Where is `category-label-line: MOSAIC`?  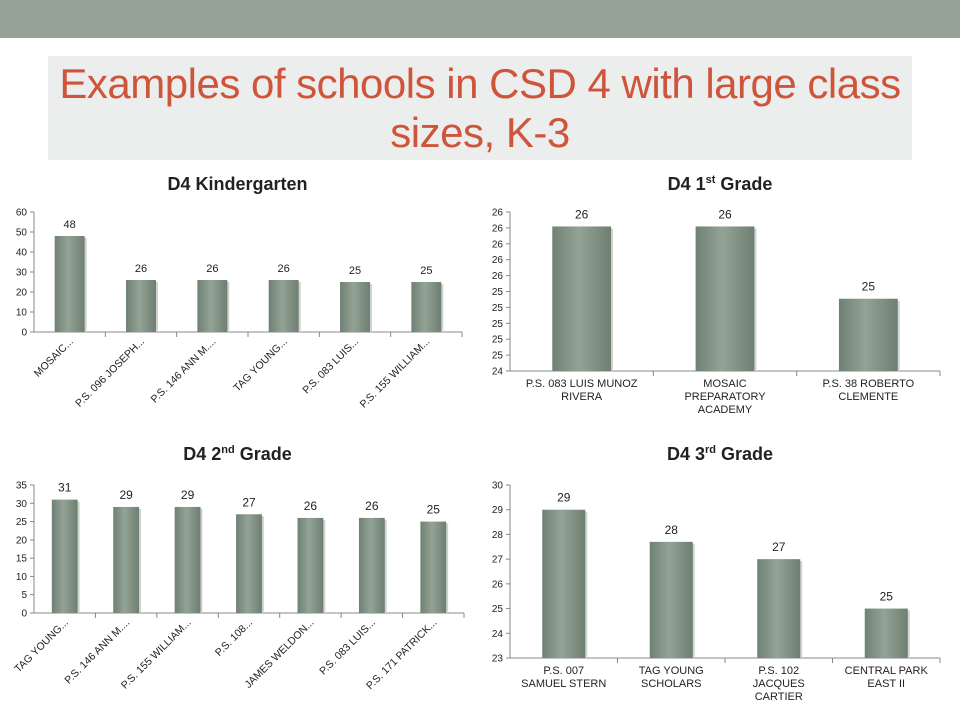 category-label-line: MOSAIC is located at coordinates (724, 384).